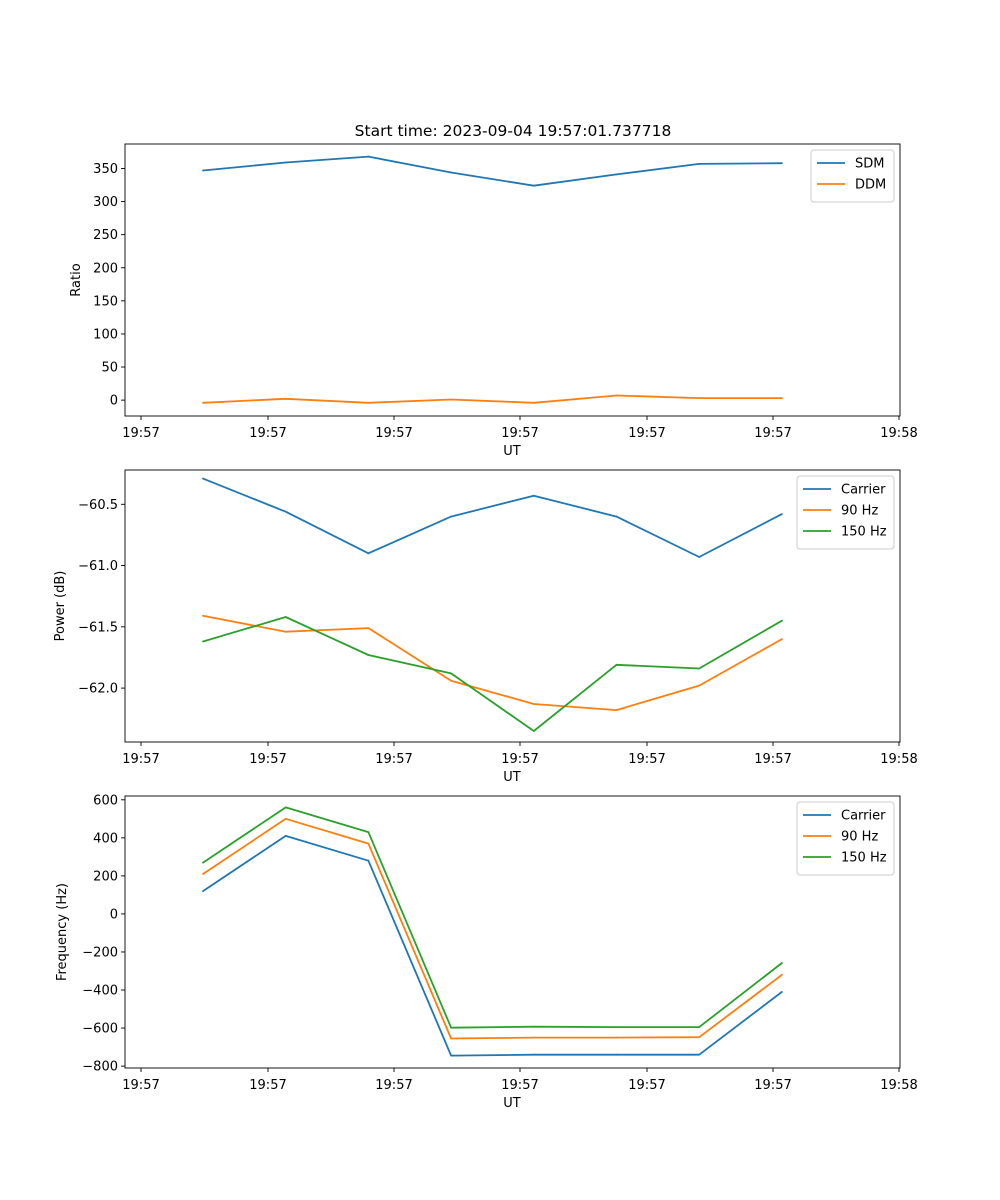  What do you see at coordinates (105, 334) in the screenshot?
I see `y-tick-label: 100` at bounding box center [105, 334].